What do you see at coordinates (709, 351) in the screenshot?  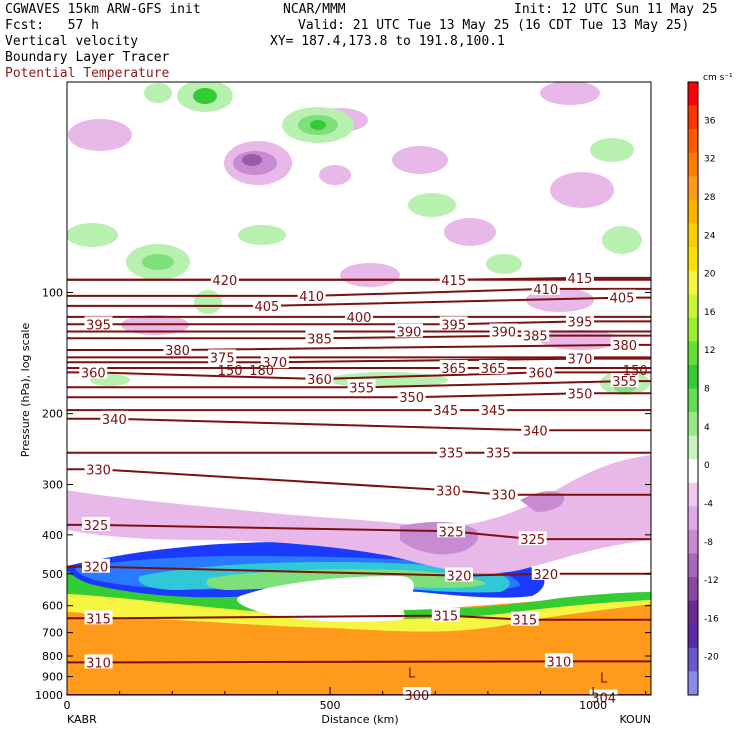 I see `colorbar-tick-label: 12` at bounding box center [709, 351].